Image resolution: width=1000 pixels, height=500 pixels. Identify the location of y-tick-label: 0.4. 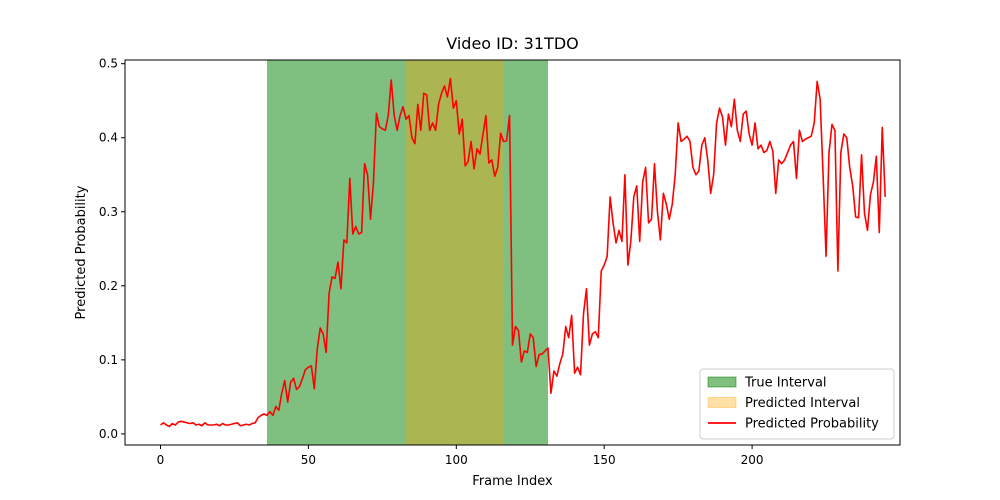
(108, 138).